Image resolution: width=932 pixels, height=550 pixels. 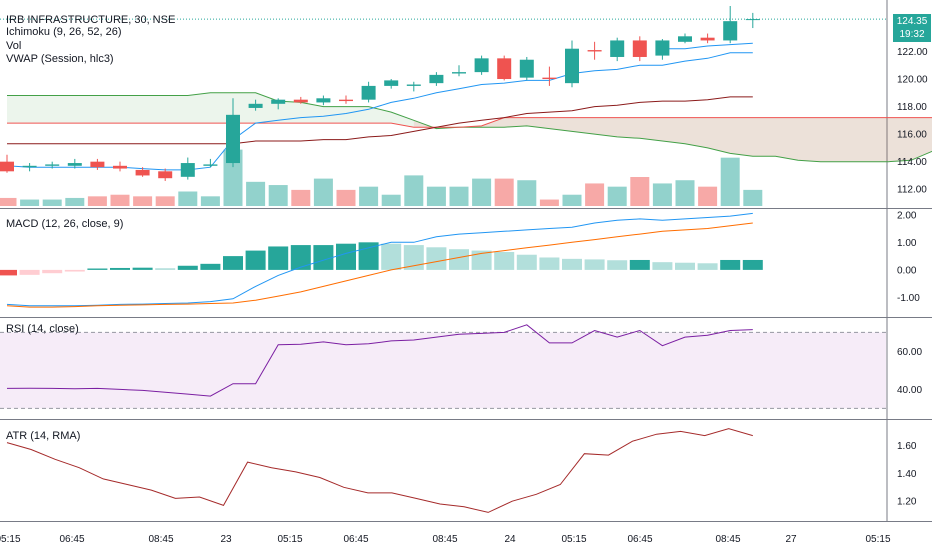 What do you see at coordinates (909, 390) in the screenshot?
I see `rsi-axis-tick: 40.00` at bounding box center [909, 390].